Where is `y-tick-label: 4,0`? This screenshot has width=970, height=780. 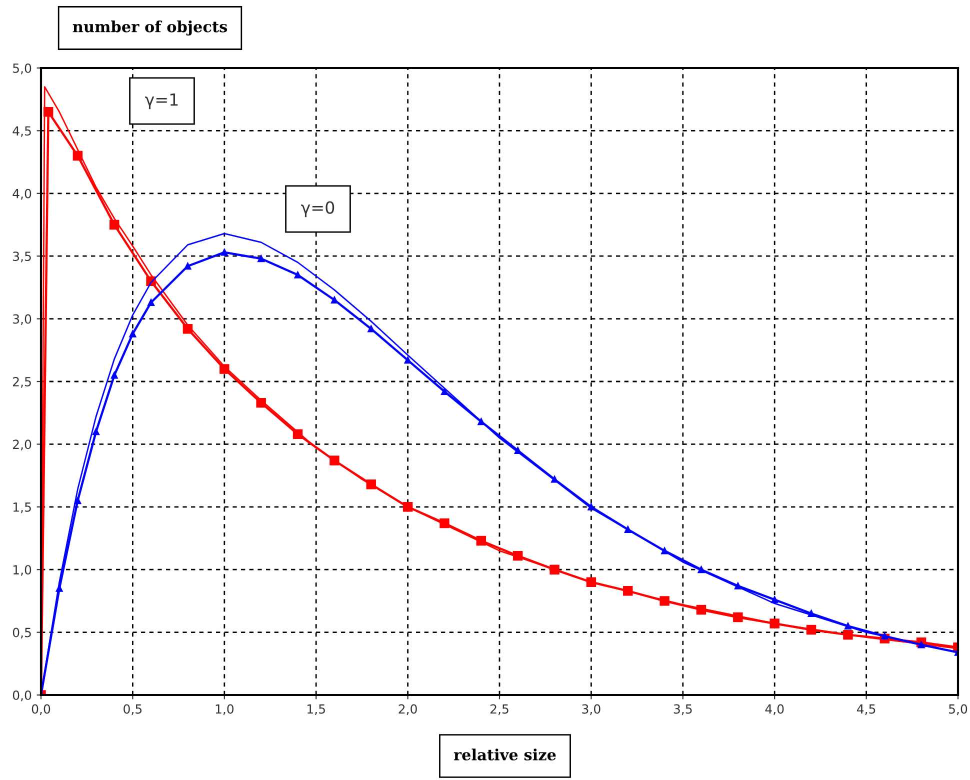
y-tick-label: 4,0 is located at coordinates (22, 194).